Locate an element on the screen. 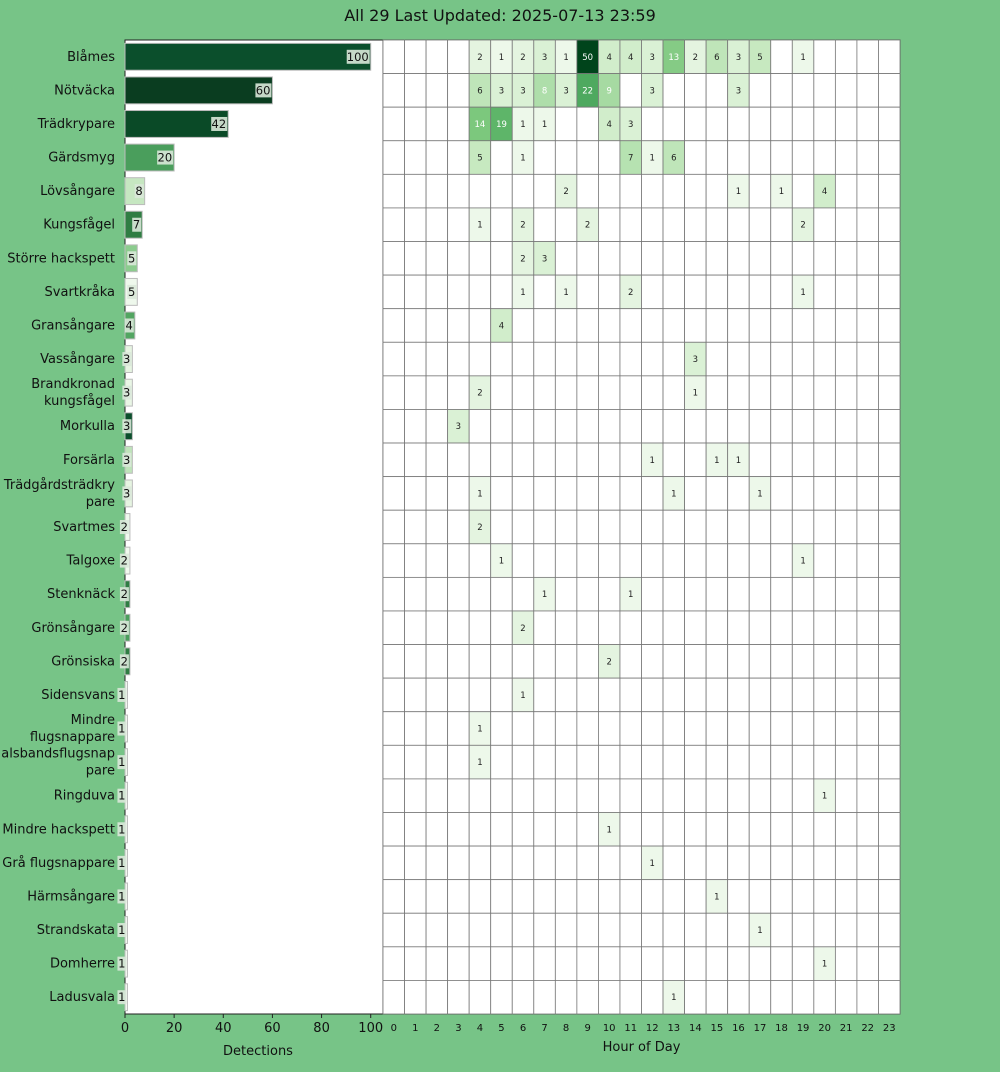 The image size is (1000, 1072). heatmap-cell-label: 4 is located at coordinates (608, 58).